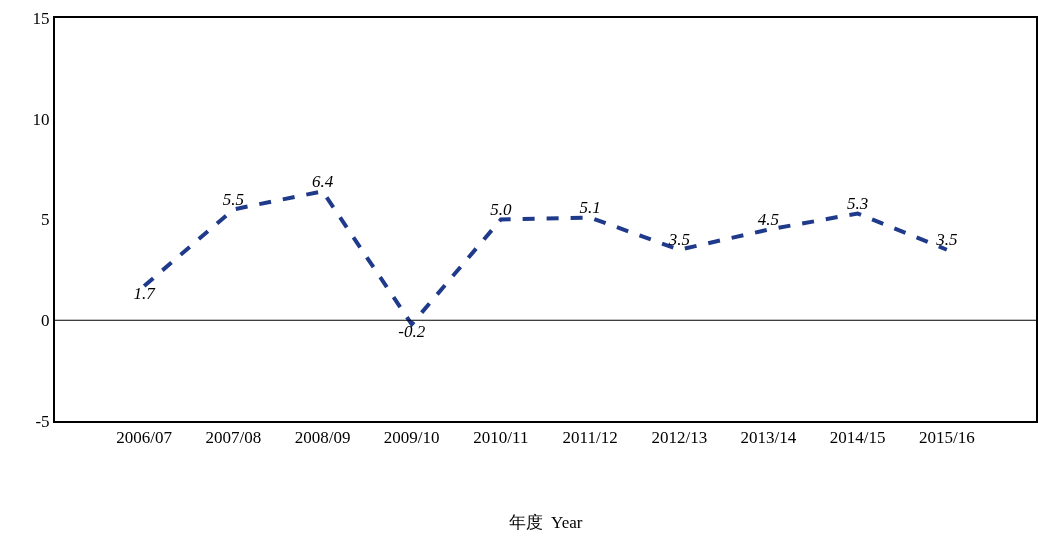 This screenshot has width=1038, height=536. Describe the element at coordinates (857, 438) in the screenshot. I see `x-tick-label: 2014/15` at that location.